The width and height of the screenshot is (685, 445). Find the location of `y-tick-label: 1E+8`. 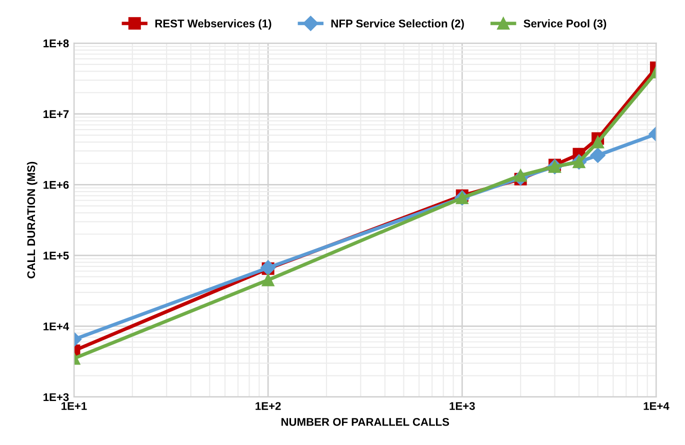

y-tick-label: 1E+8 is located at coordinates (56, 43).